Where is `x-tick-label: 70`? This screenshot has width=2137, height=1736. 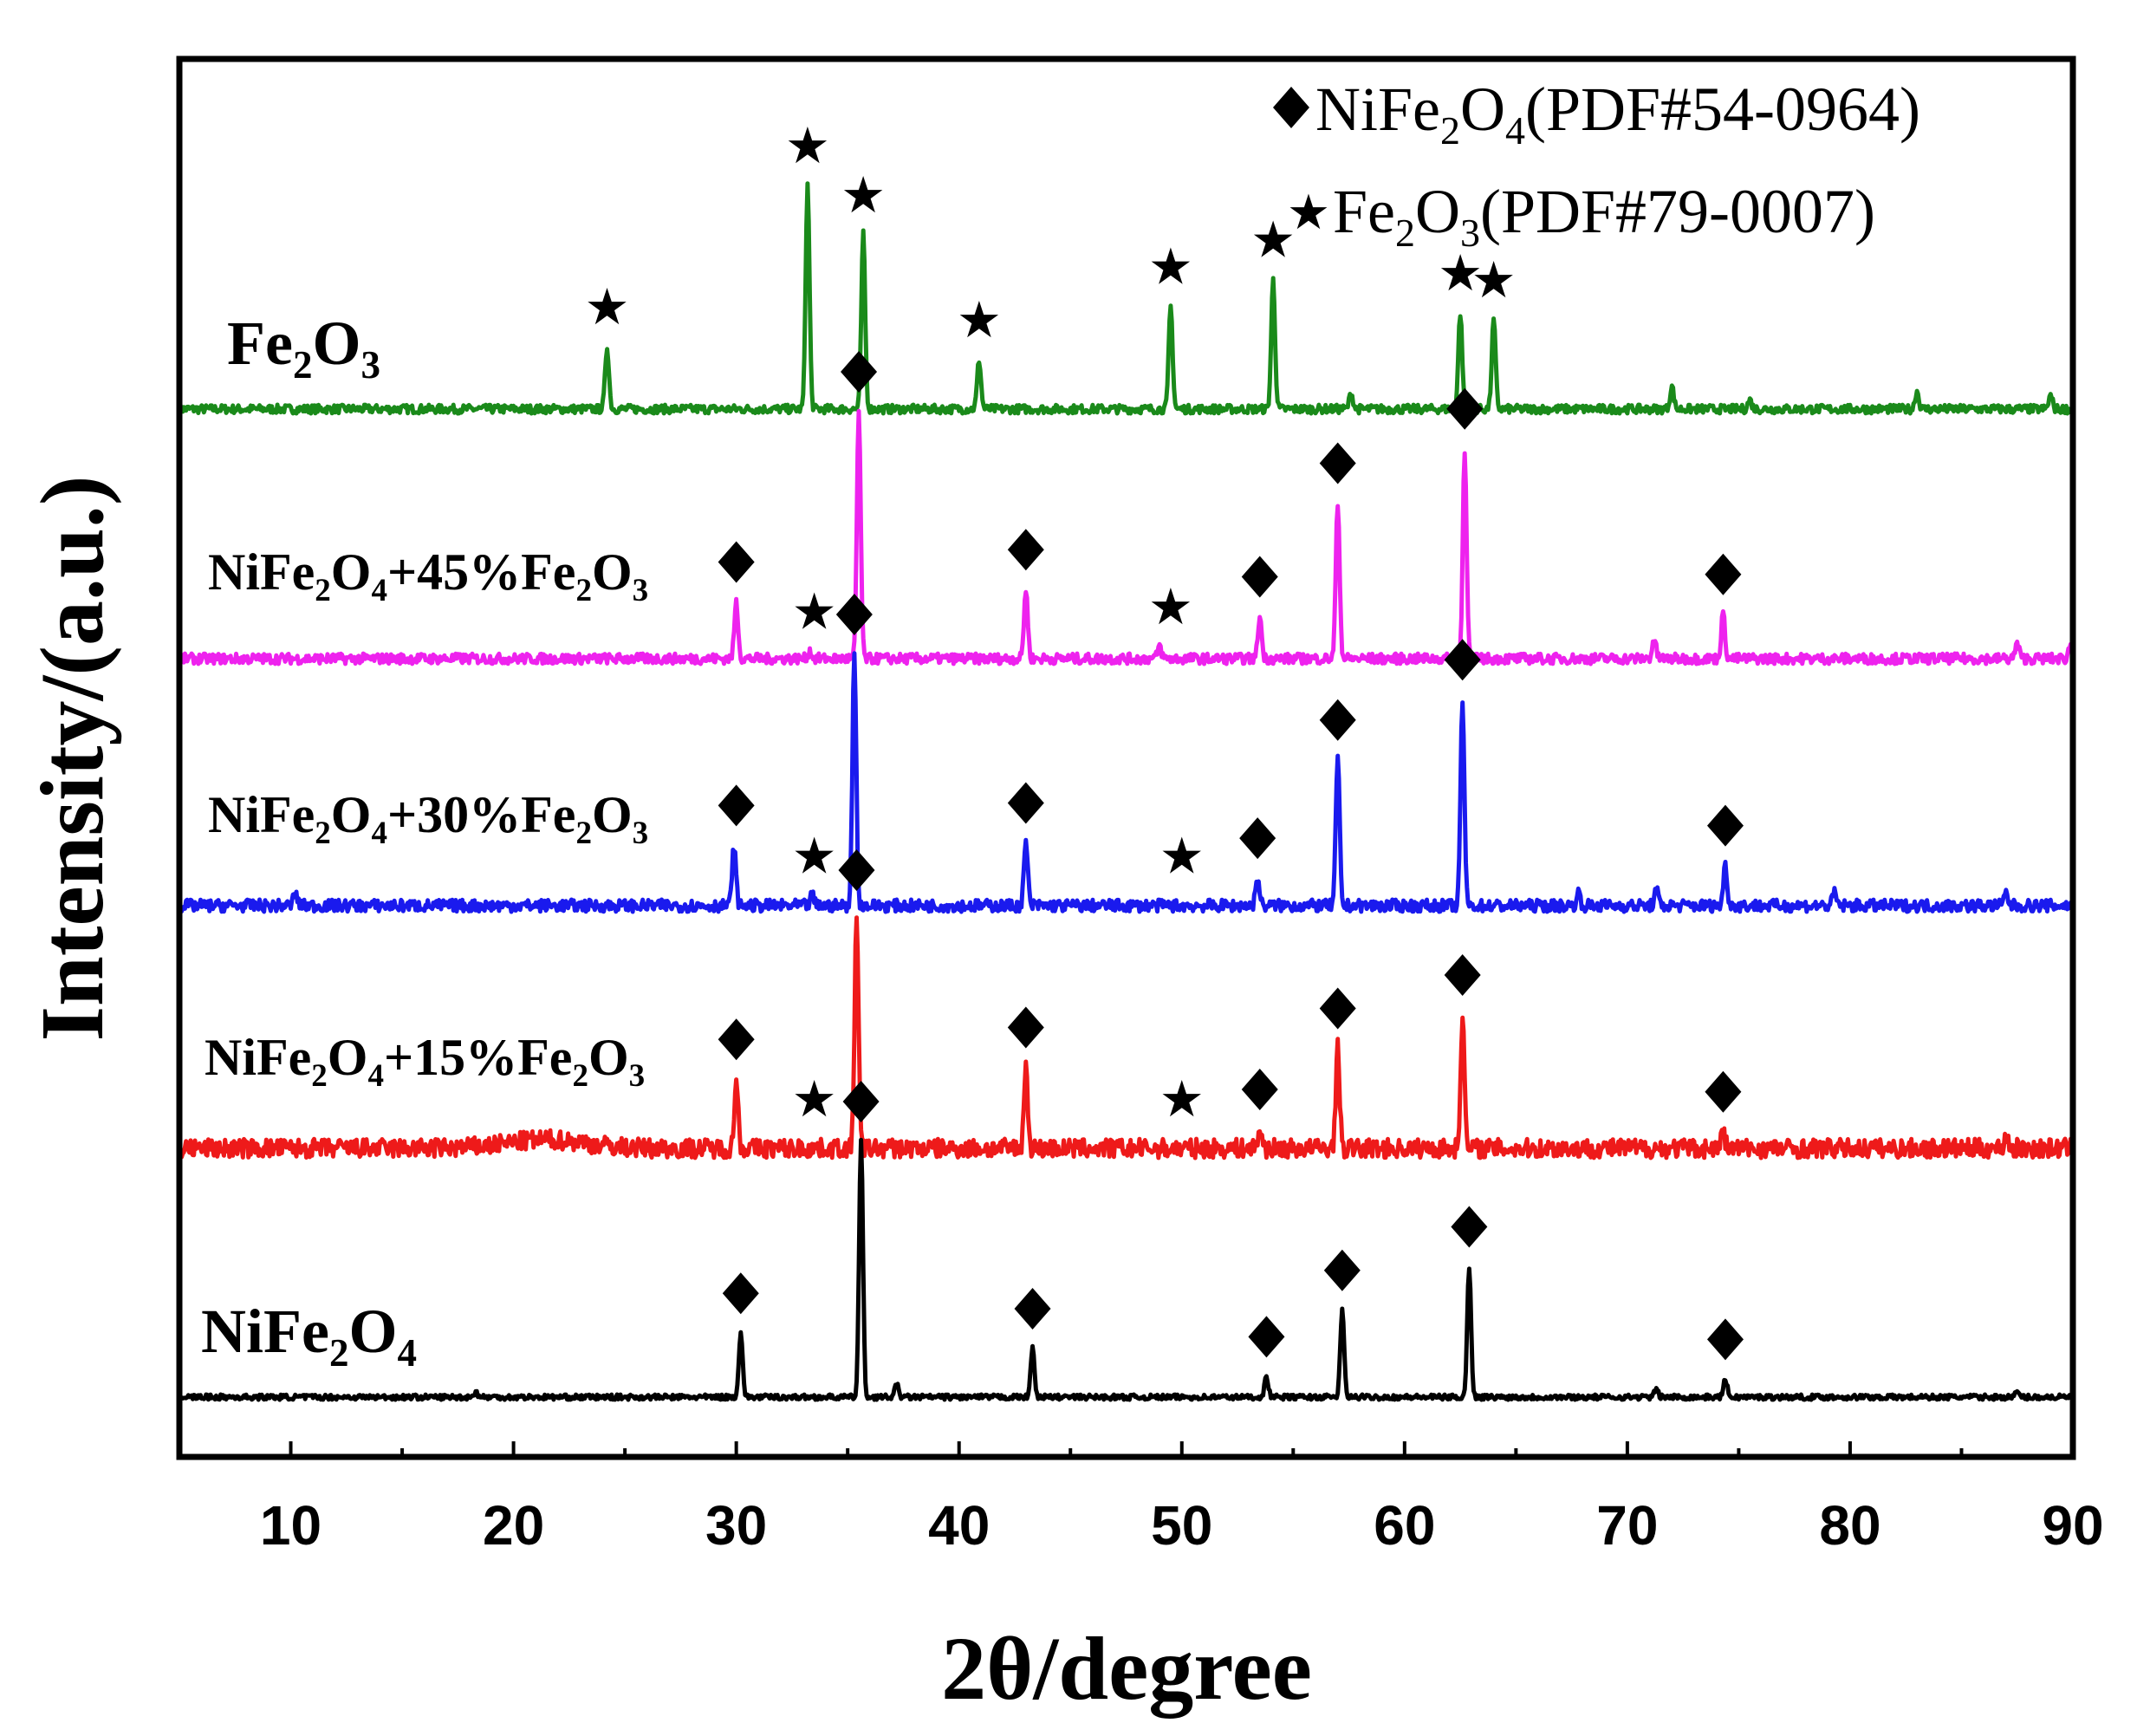 x-tick-label: 70 is located at coordinates (1627, 1525).